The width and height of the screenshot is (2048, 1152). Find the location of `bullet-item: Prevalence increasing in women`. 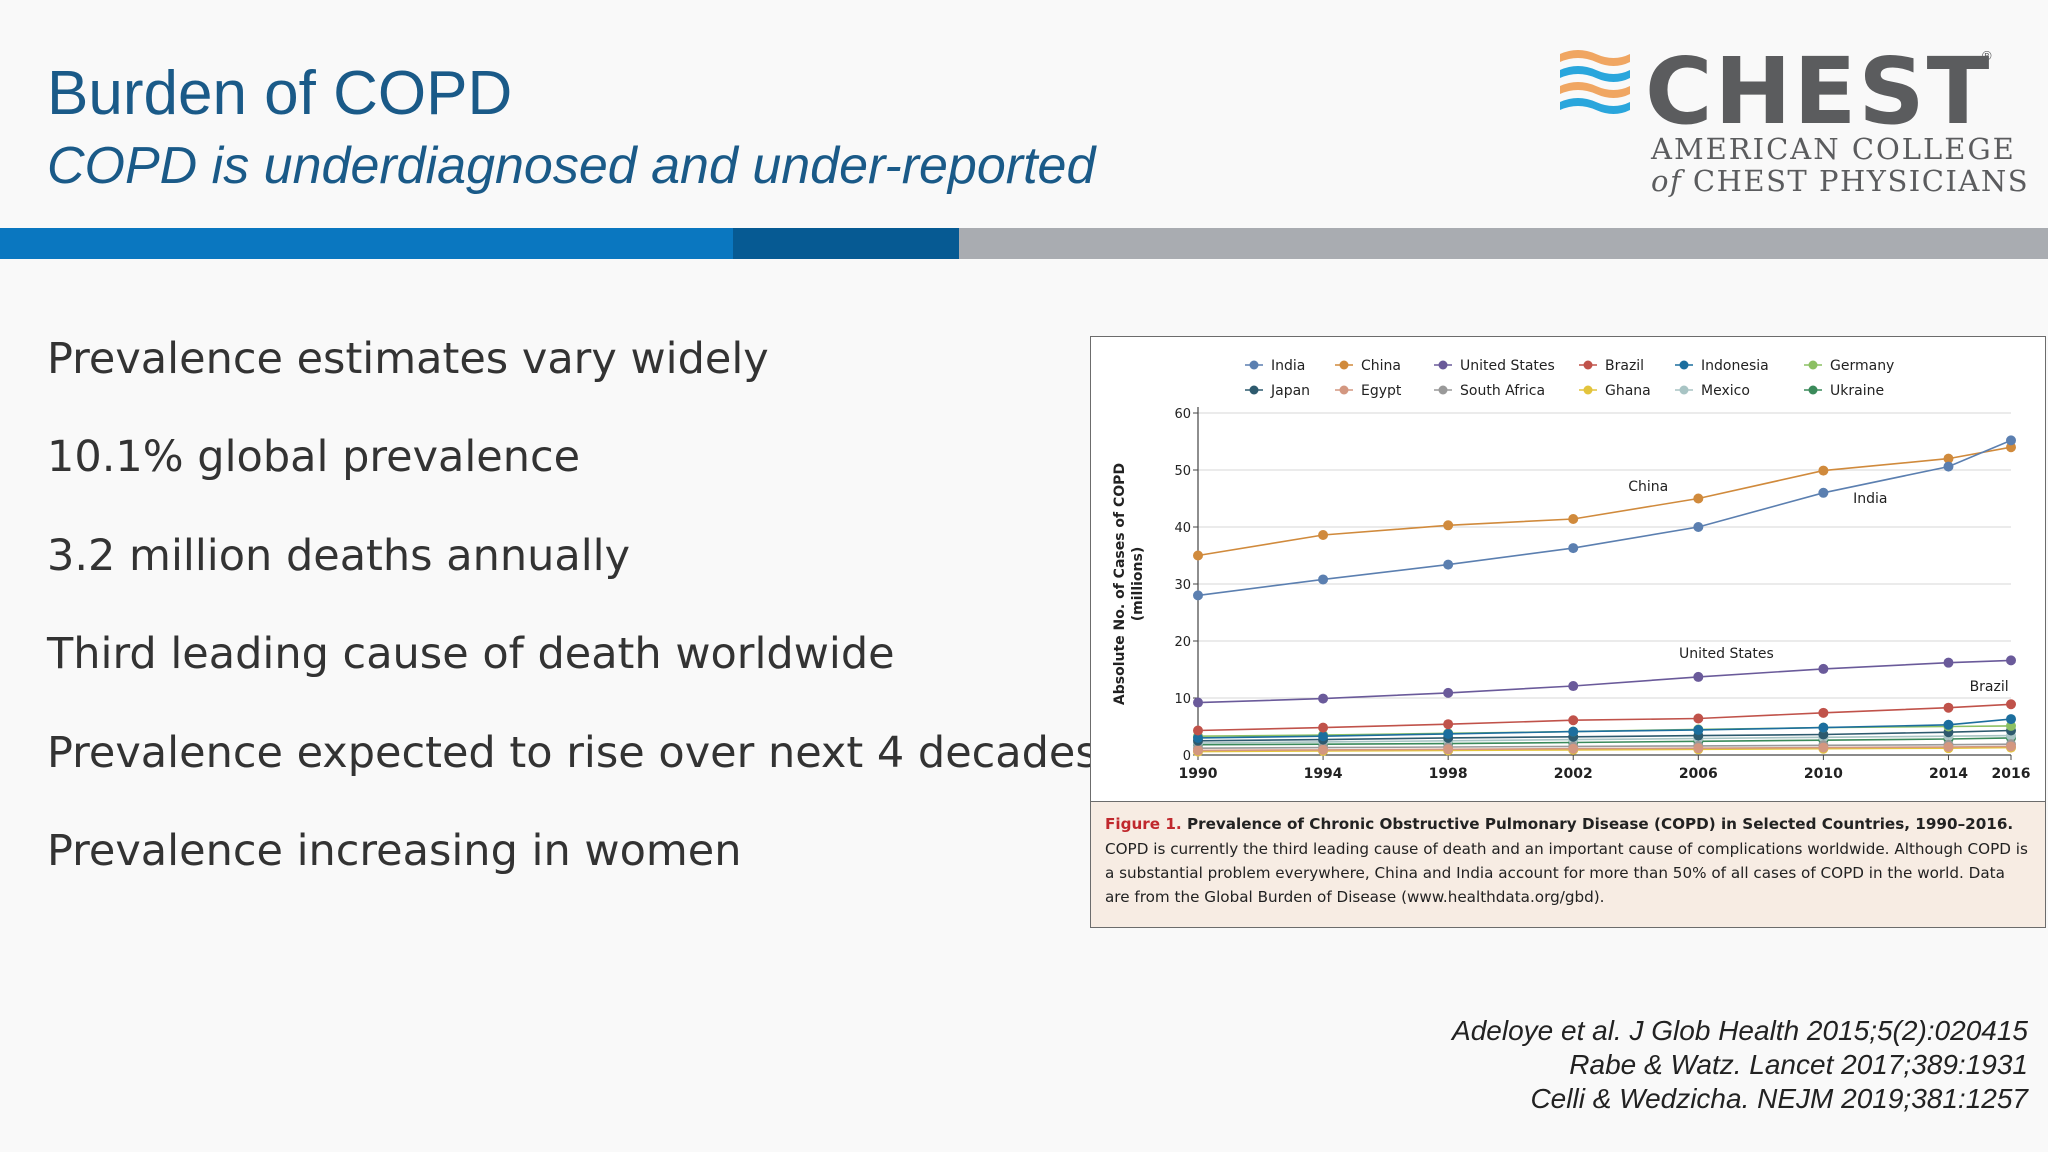

bullet-item: Prevalence increasing in women is located at coordinates (394, 850).